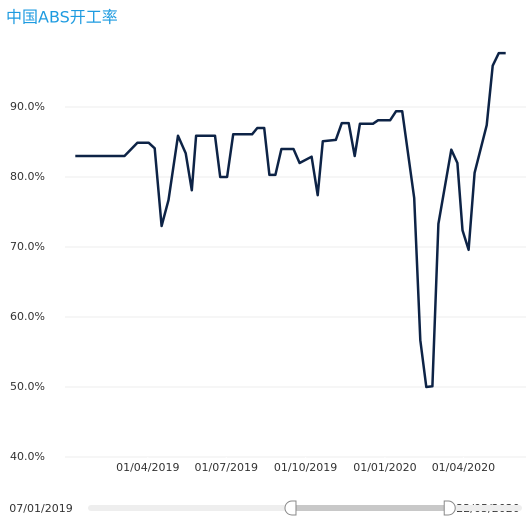 The image size is (531, 529). What do you see at coordinates (305, 467) in the screenshot?
I see `x-tick-label: 01/10/2019` at bounding box center [305, 467].